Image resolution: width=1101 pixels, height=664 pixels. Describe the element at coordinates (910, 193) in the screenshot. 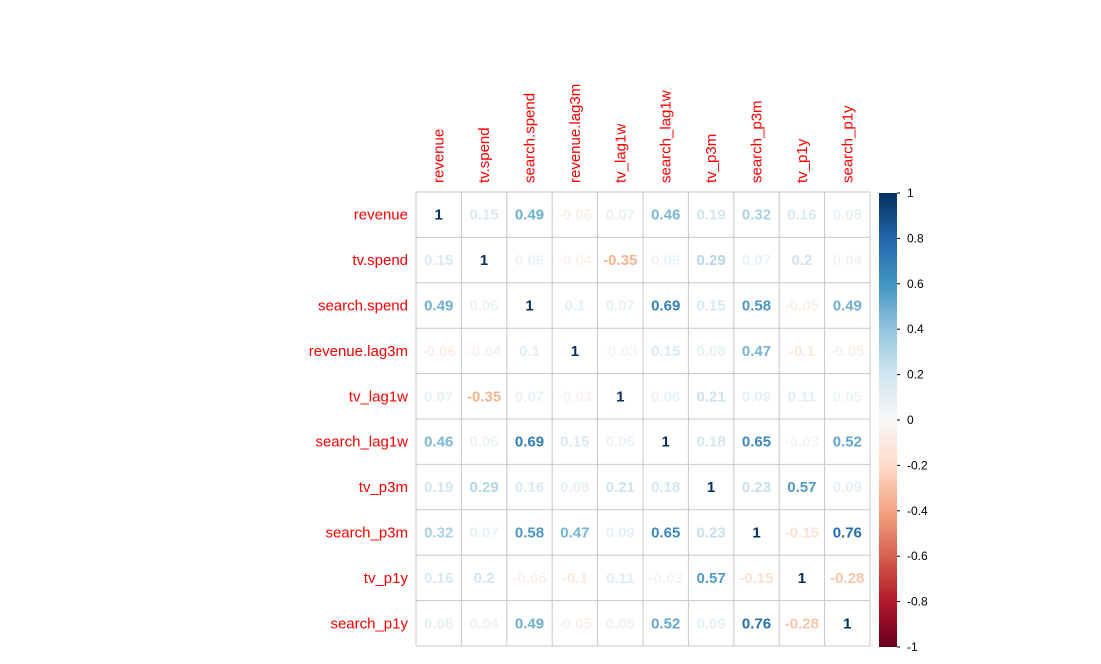

I see `legend-tick-label: 1` at that location.